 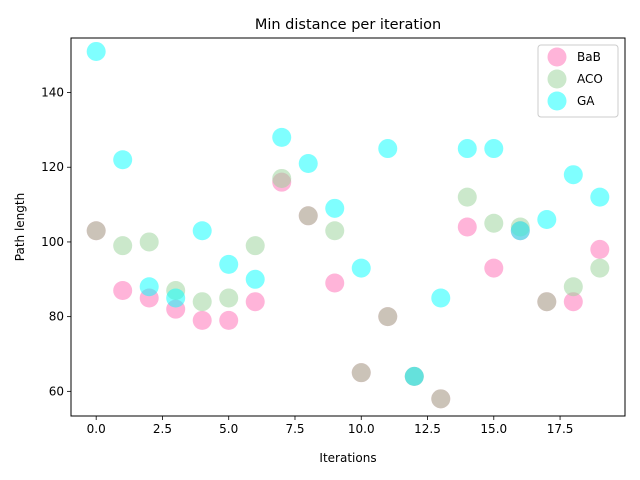 I want to click on y-tick-label: 100, so click(x=52, y=242).